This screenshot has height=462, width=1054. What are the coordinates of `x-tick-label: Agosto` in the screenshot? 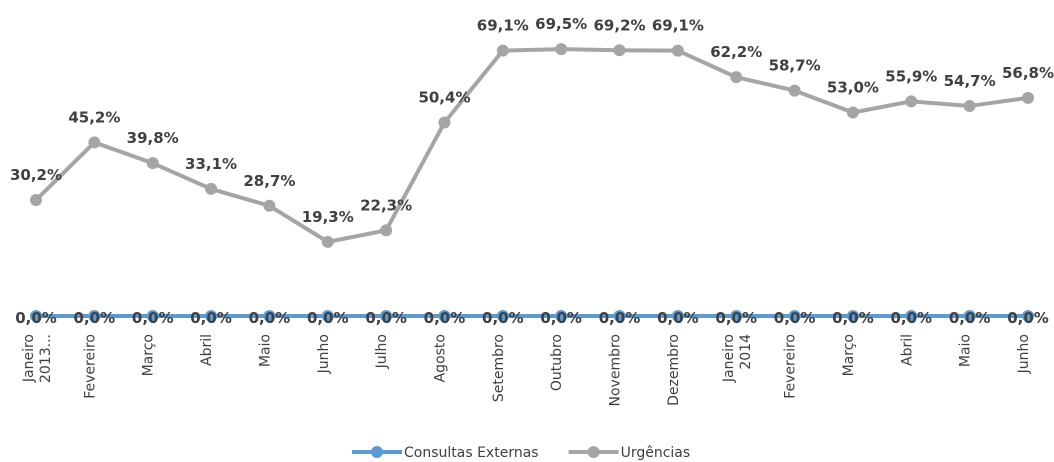 It's located at (440, 358).